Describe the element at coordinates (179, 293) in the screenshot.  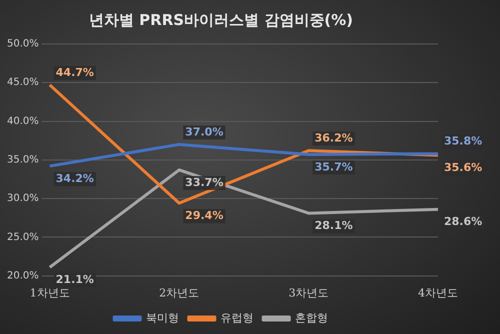
I see `x-tick-label: 2차년도` at that location.